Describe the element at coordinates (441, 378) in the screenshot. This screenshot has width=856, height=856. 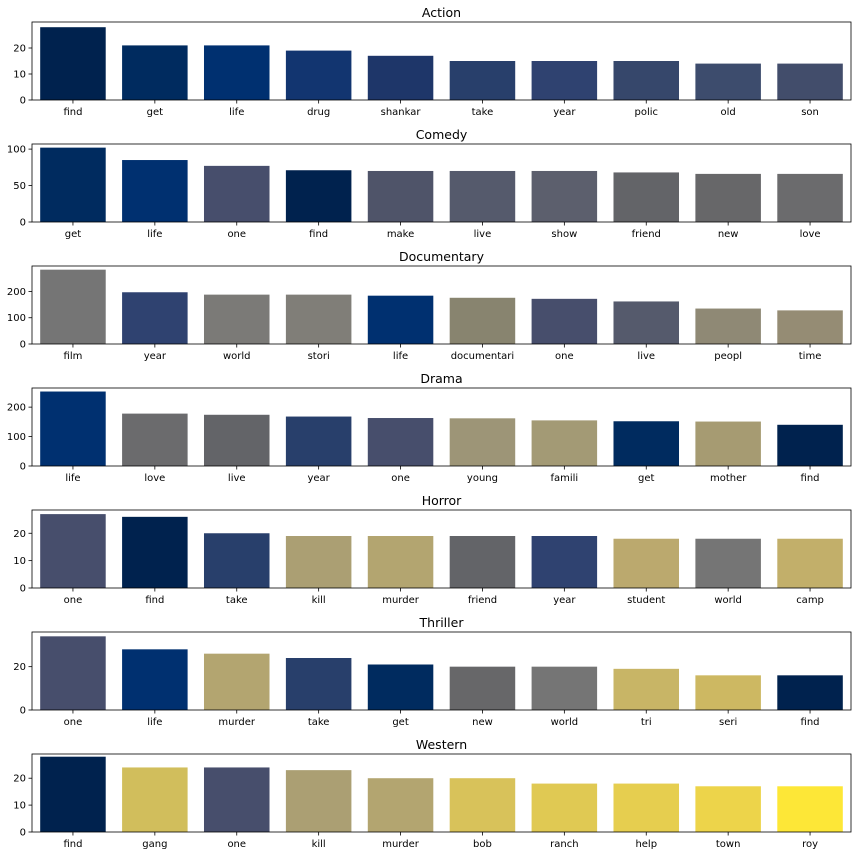
I see `panel-title: Drama` at that location.